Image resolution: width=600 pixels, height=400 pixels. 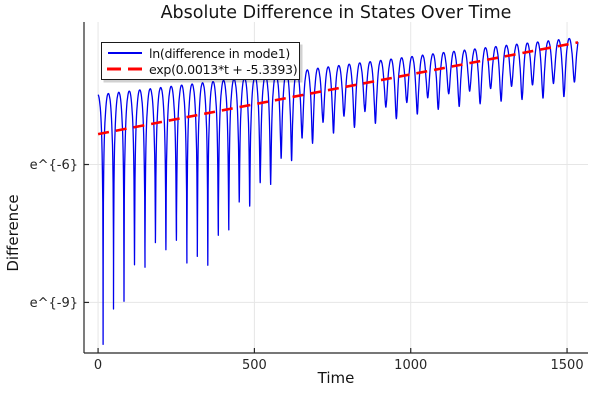 What do you see at coordinates (336, 378) in the screenshot?
I see `x-axis-label: Time` at bounding box center [336, 378].